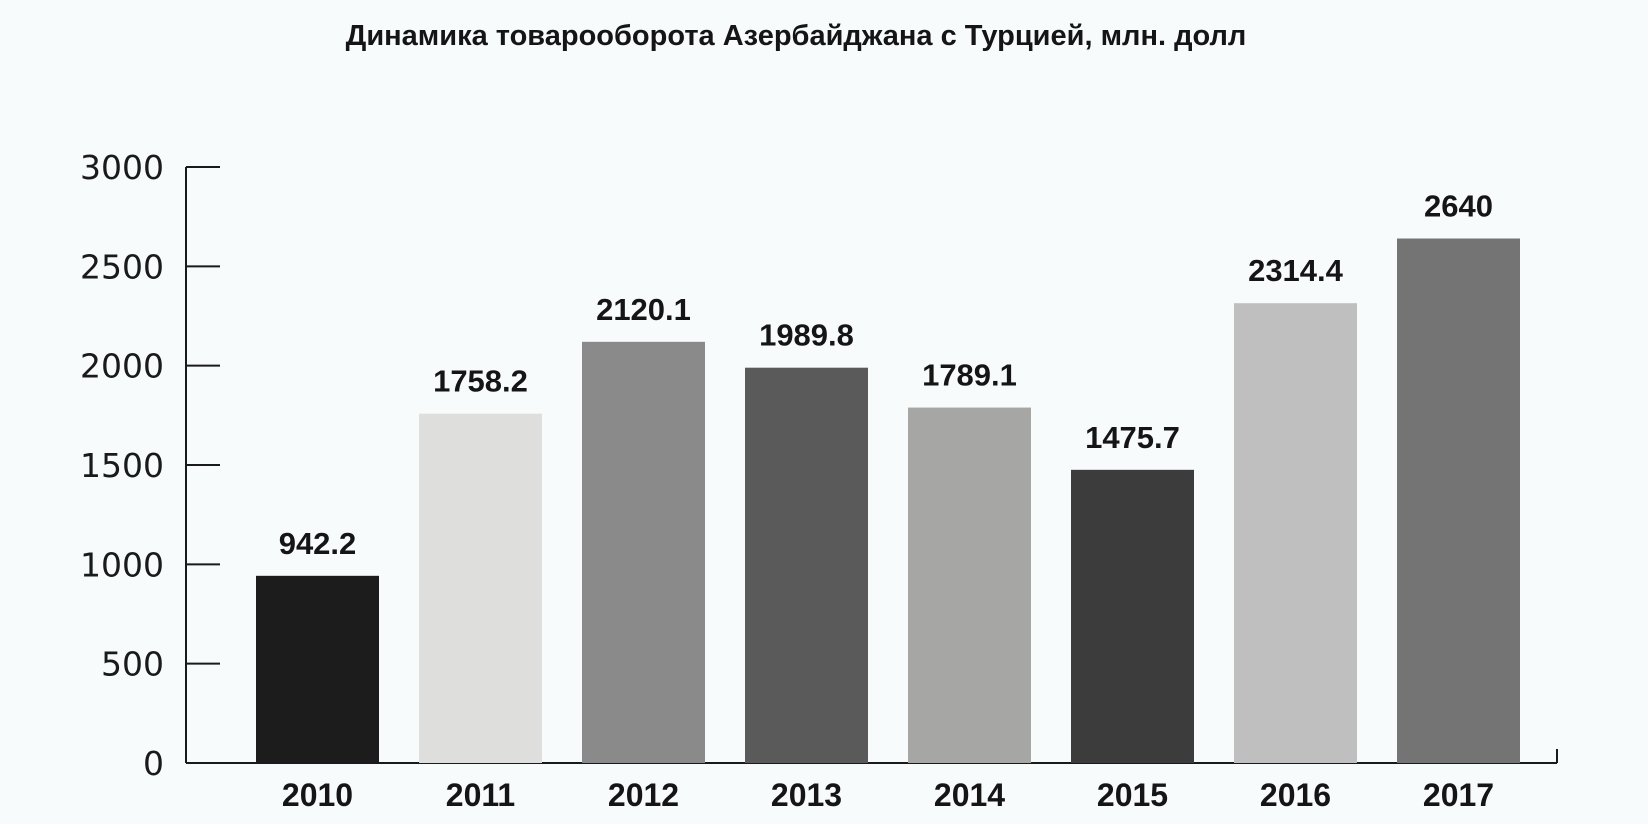  What do you see at coordinates (806, 335) in the screenshot?
I see `value-label-2013: 1989.8` at bounding box center [806, 335].